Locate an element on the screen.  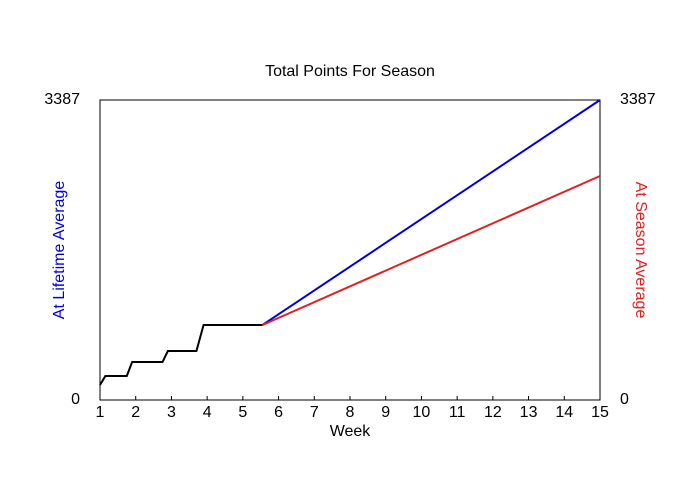
x-tick-label: 4 is located at coordinates (207, 412).